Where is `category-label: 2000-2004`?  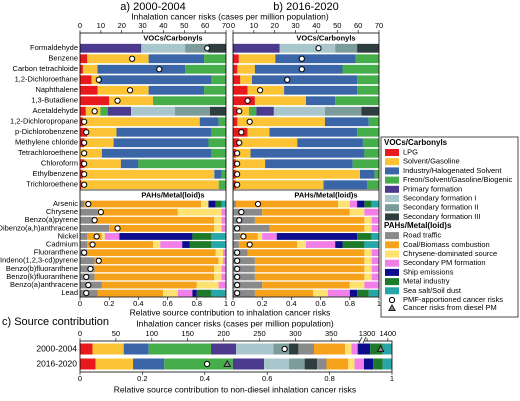
category-label: 2000-2004 is located at coordinates (56, 348).